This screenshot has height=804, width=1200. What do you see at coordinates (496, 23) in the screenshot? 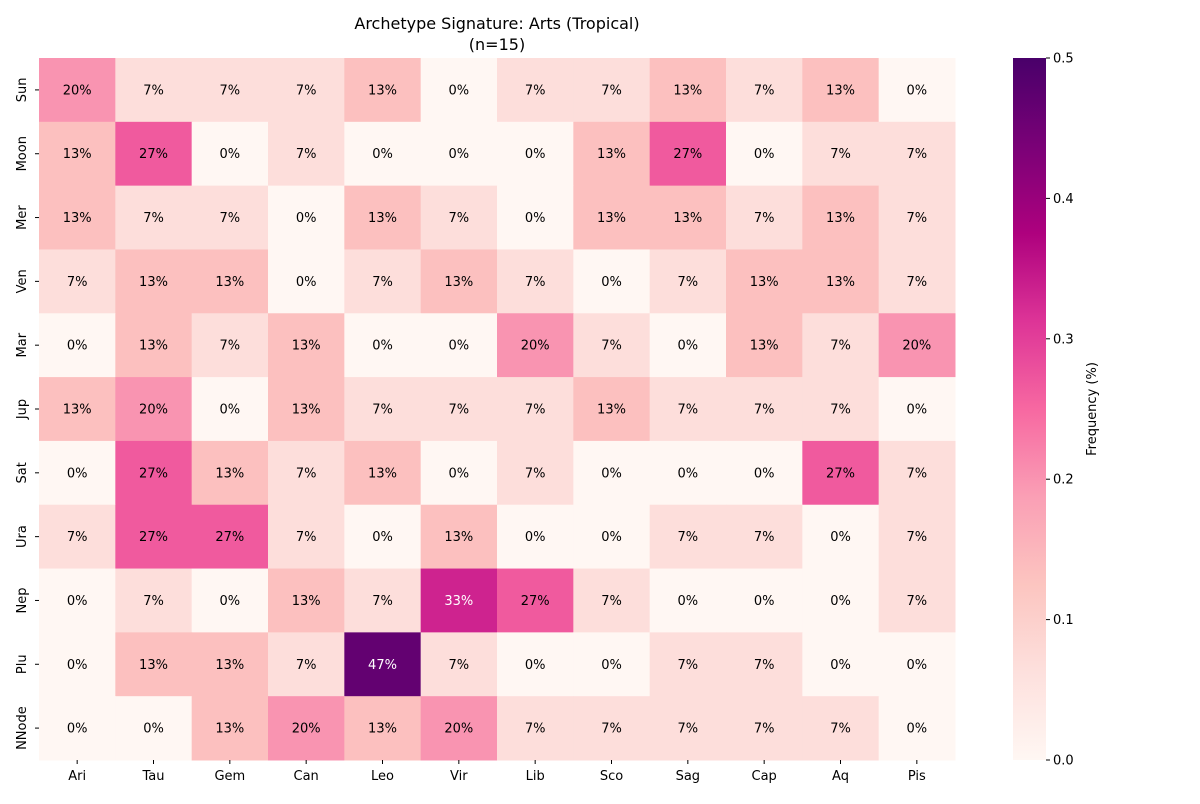
I see `chart-title: Archetype Signature: Arts (Tropical)` at bounding box center [496, 23].